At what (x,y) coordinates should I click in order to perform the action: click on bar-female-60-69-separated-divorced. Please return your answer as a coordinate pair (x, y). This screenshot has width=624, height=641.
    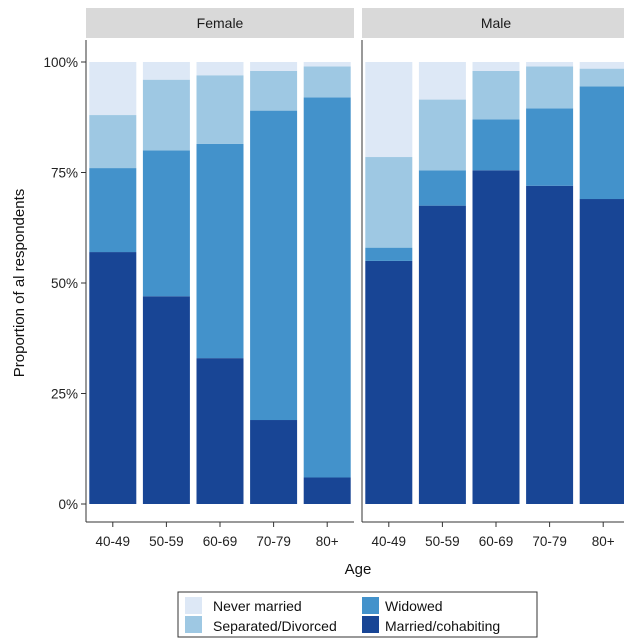
    Looking at the image, I should click on (220, 109).